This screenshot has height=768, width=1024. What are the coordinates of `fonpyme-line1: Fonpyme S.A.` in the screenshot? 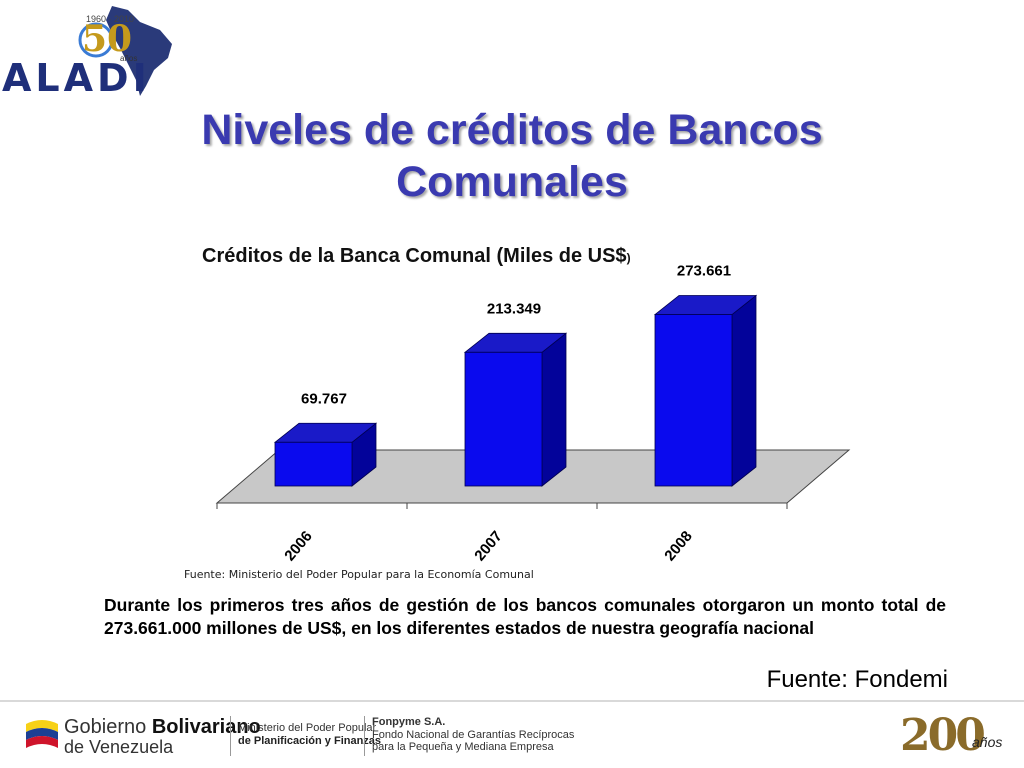 It's located at (409, 722).